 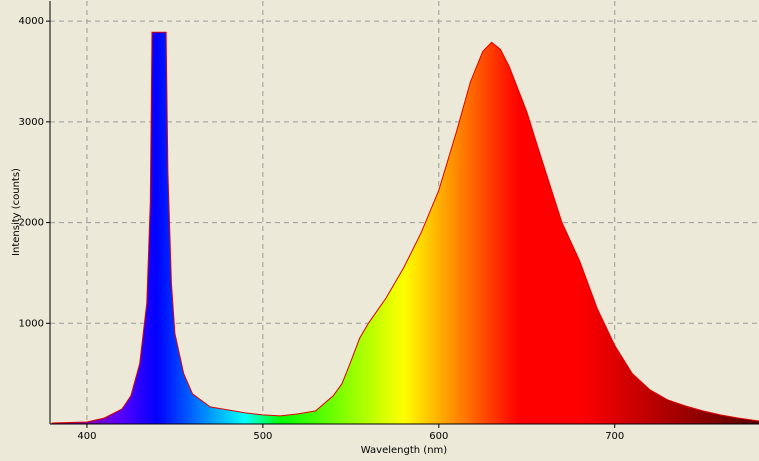 What do you see at coordinates (16, 212) in the screenshot?
I see `y-axis-label: Intensity (counts)` at bounding box center [16, 212].